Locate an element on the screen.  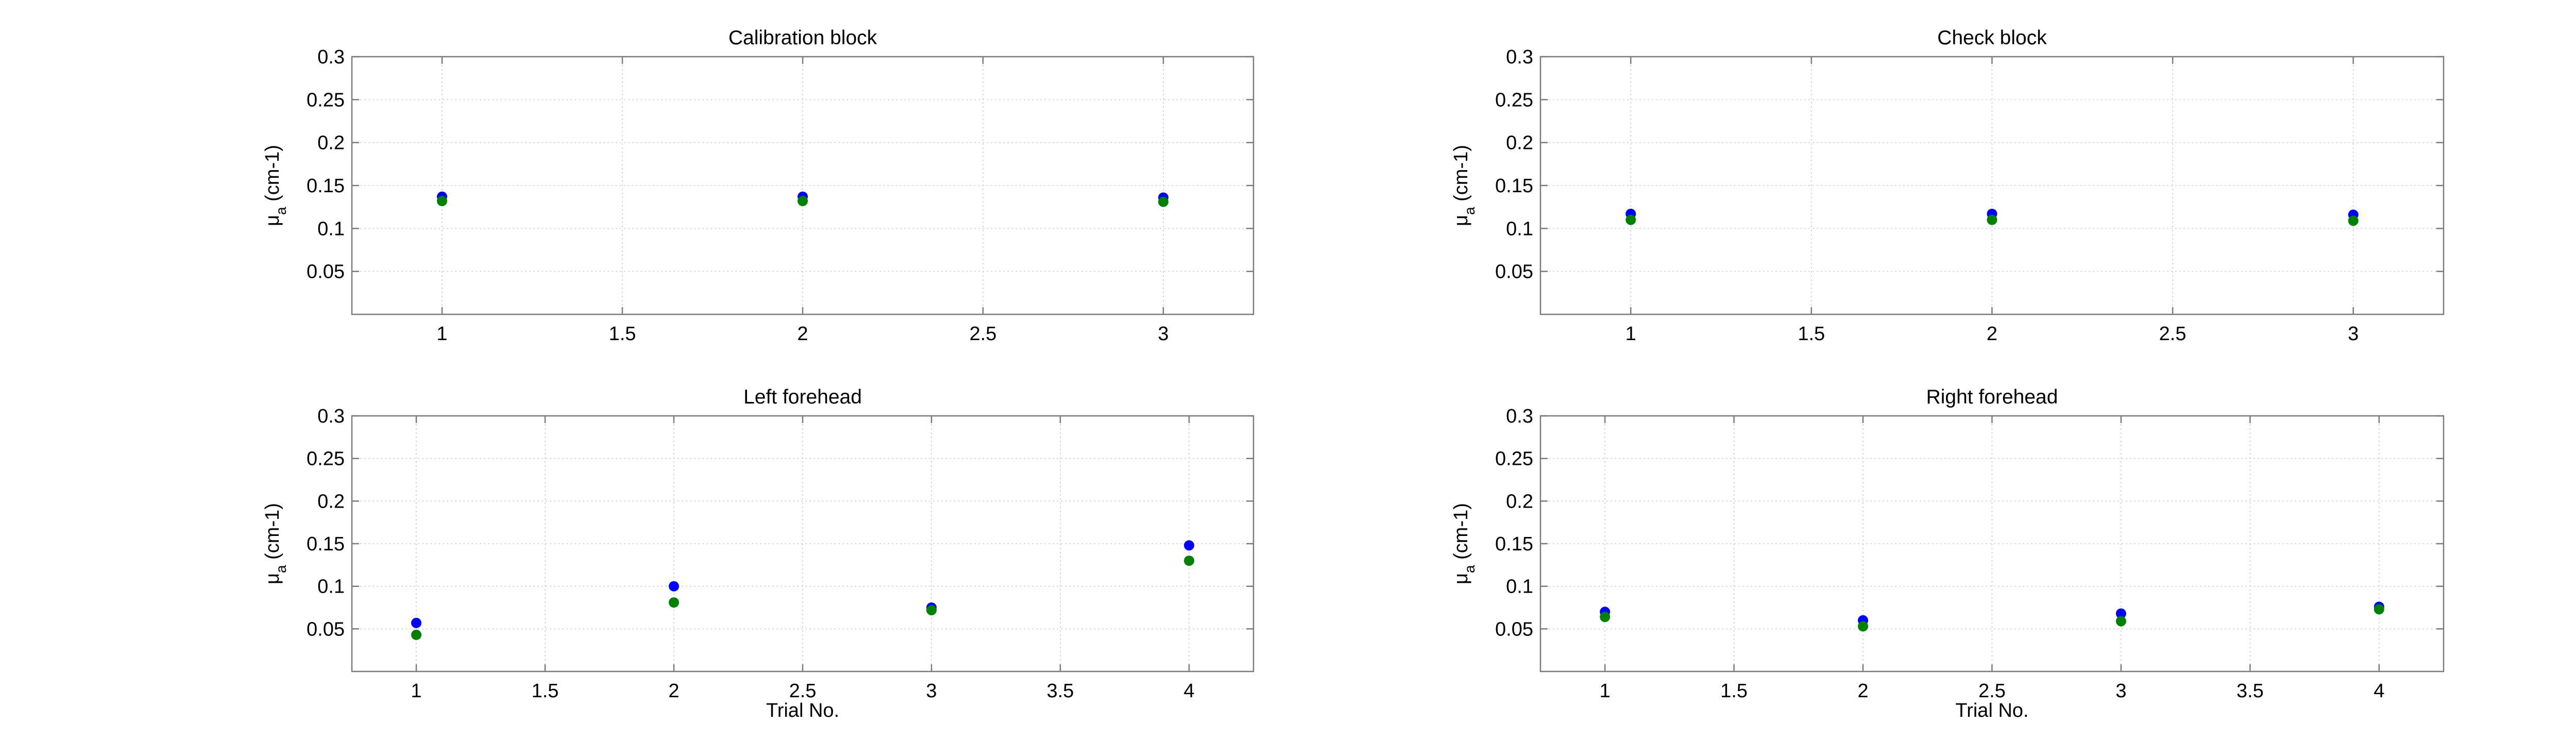
chart-title: Right forehead is located at coordinates (1992, 397).